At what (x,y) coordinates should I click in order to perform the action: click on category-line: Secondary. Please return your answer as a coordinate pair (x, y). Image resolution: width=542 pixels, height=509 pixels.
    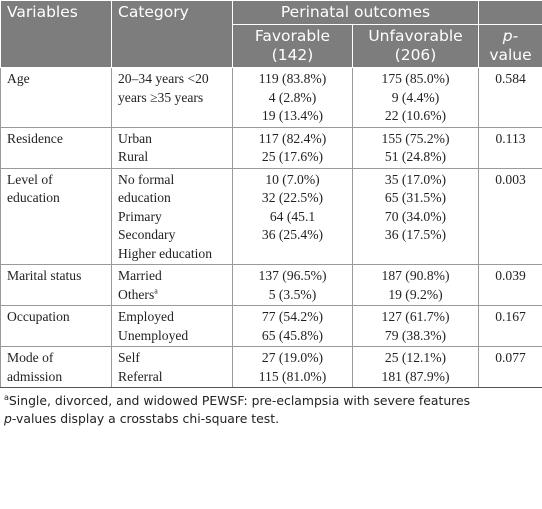
    Looking at the image, I should click on (147, 234).